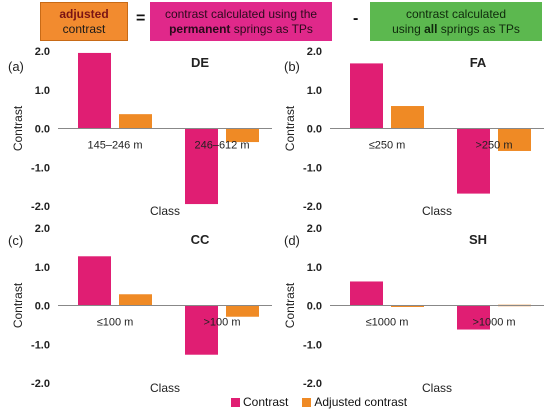 The height and width of the screenshot is (413, 550). I want to click on y-tick-label-fa: 1.0, so click(314, 91).